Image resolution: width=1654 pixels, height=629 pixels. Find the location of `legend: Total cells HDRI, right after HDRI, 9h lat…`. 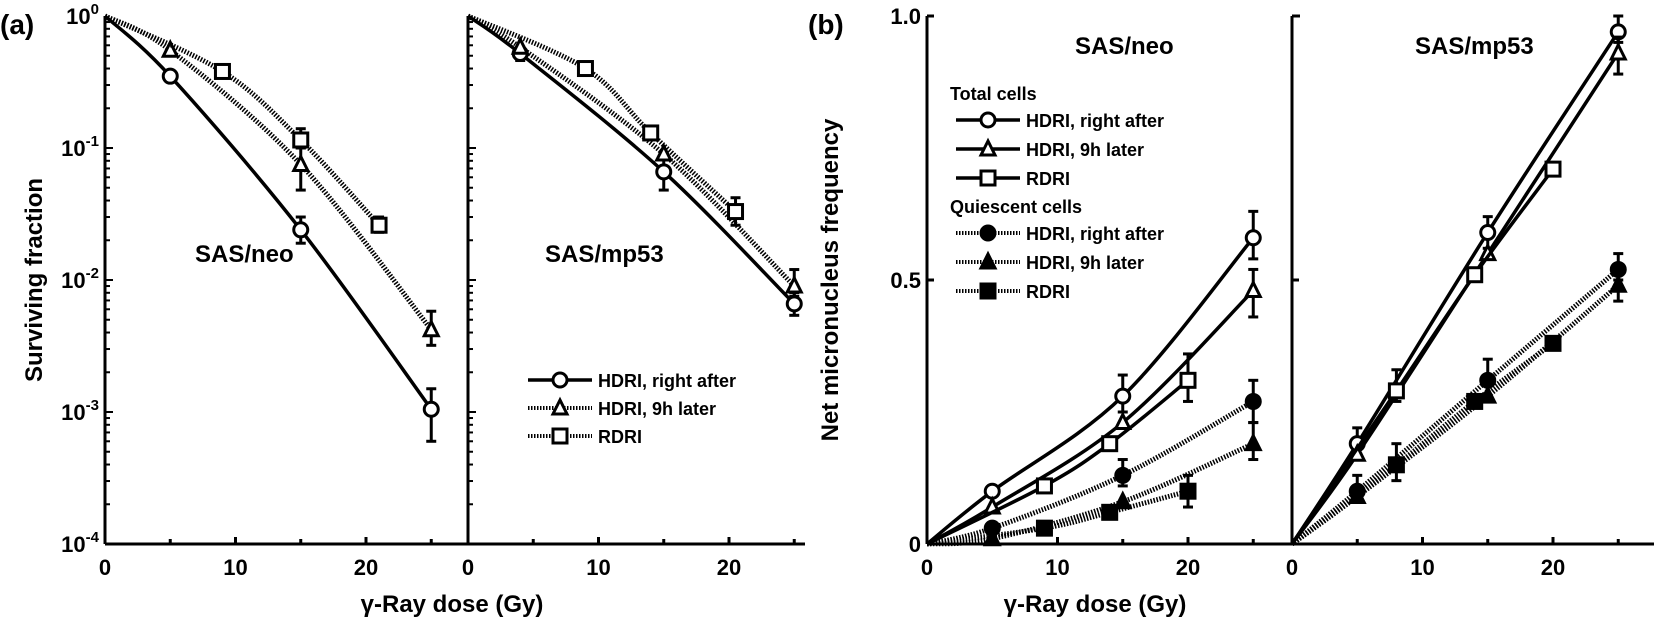

legend: Total cells HDRI, right after HDRI, 9h lat… is located at coordinates (1057, 193).